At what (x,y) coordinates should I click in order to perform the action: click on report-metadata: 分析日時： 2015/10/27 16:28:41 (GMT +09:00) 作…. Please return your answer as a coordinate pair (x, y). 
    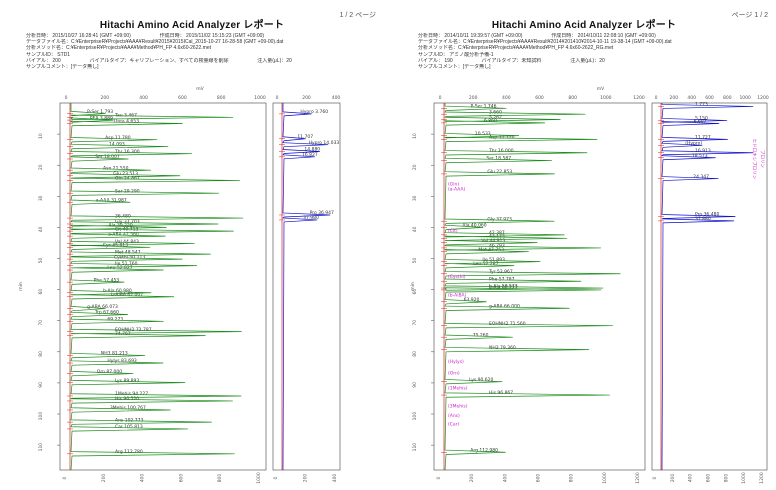
    Looking at the image, I should click on (200, 51).